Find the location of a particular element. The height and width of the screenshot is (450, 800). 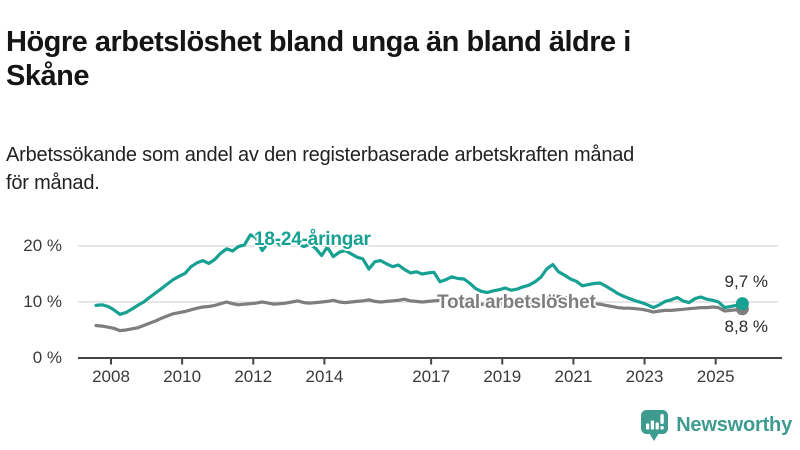

y-axis-label: 20 % is located at coordinates (42, 245).